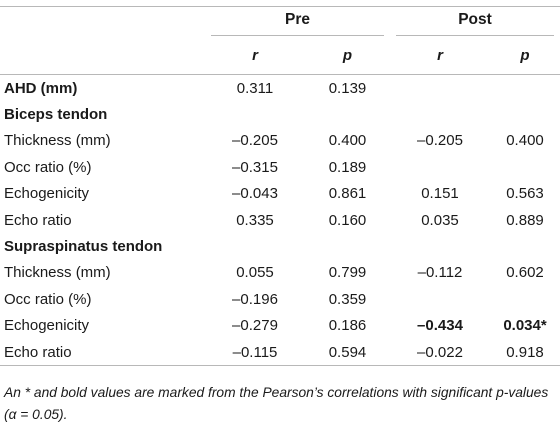 The width and height of the screenshot is (560, 438). Describe the element at coordinates (41, 88) in the screenshot. I see `row-section-label: AHD (mm)` at that location.